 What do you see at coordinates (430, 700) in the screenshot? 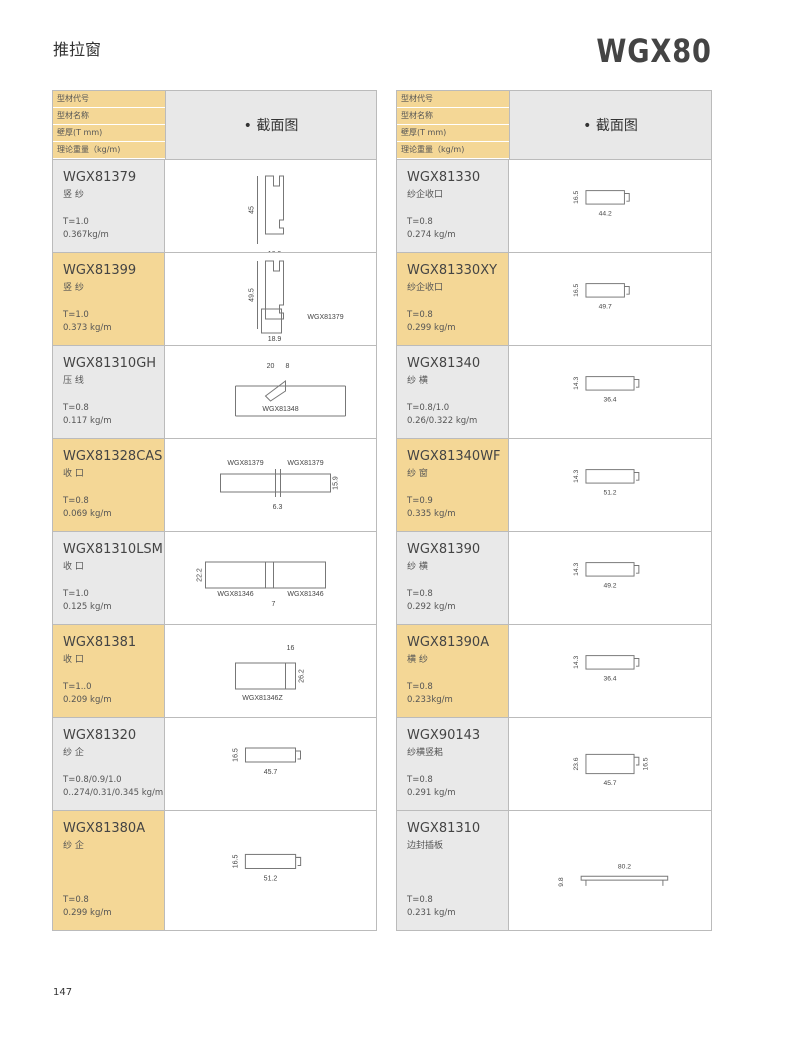
I see `theoretical-weight: 0.233kg/m` at bounding box center [430, 700].